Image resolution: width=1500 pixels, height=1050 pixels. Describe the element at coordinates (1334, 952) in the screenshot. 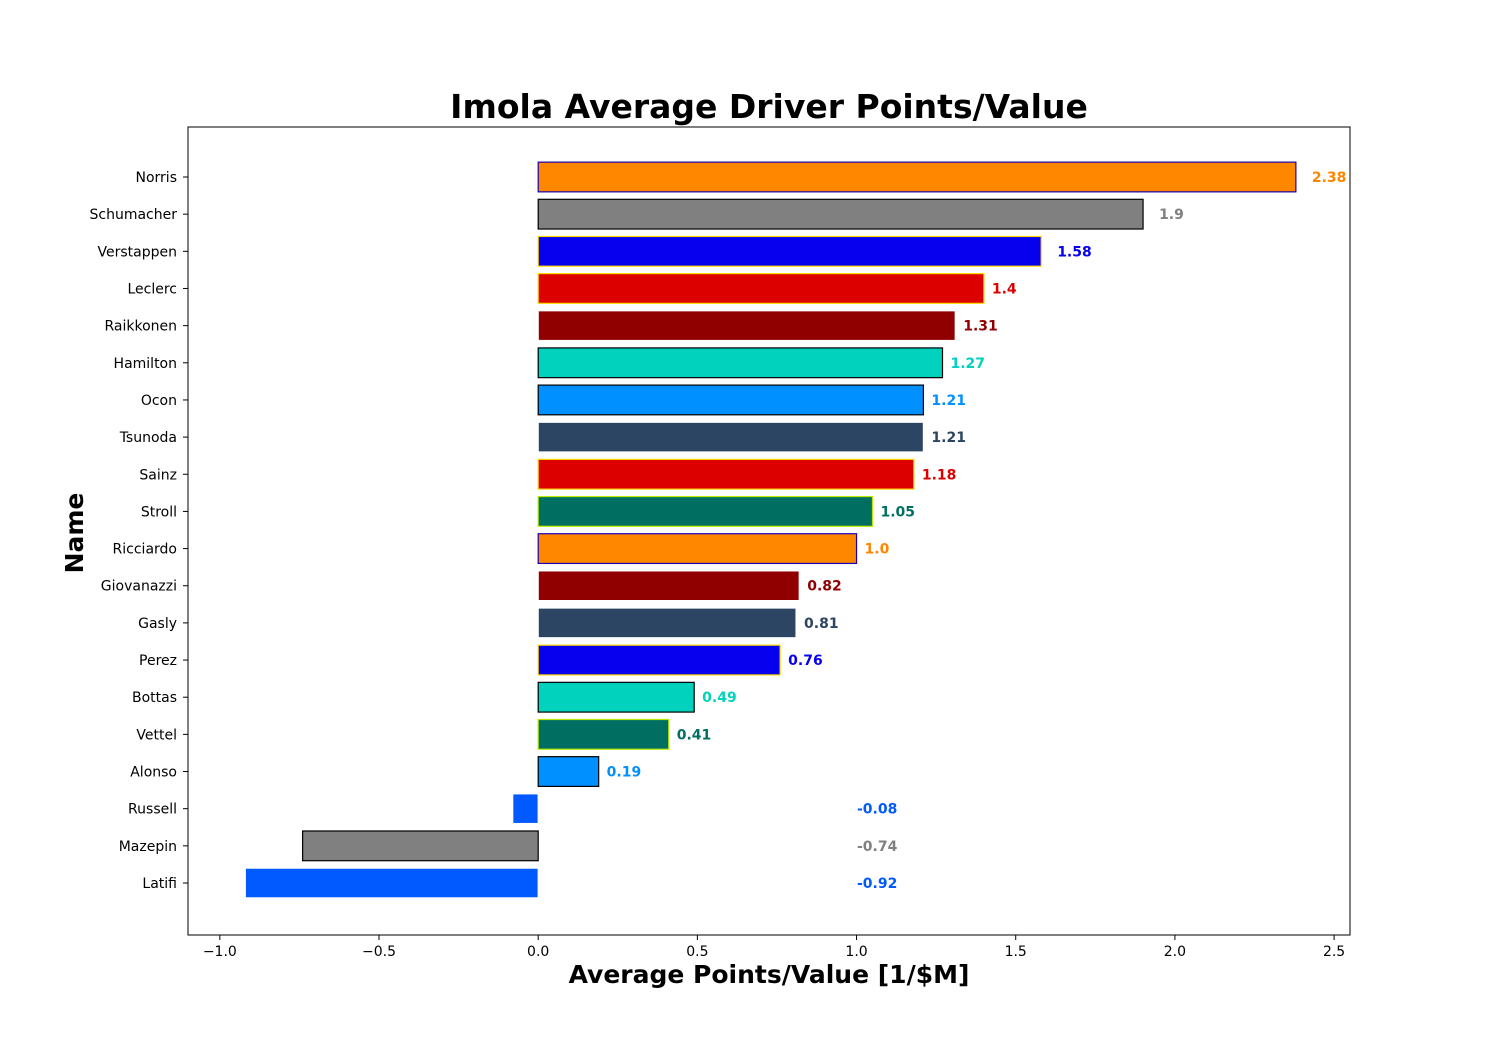

I see `x-tick-label: 2.5` at that location.